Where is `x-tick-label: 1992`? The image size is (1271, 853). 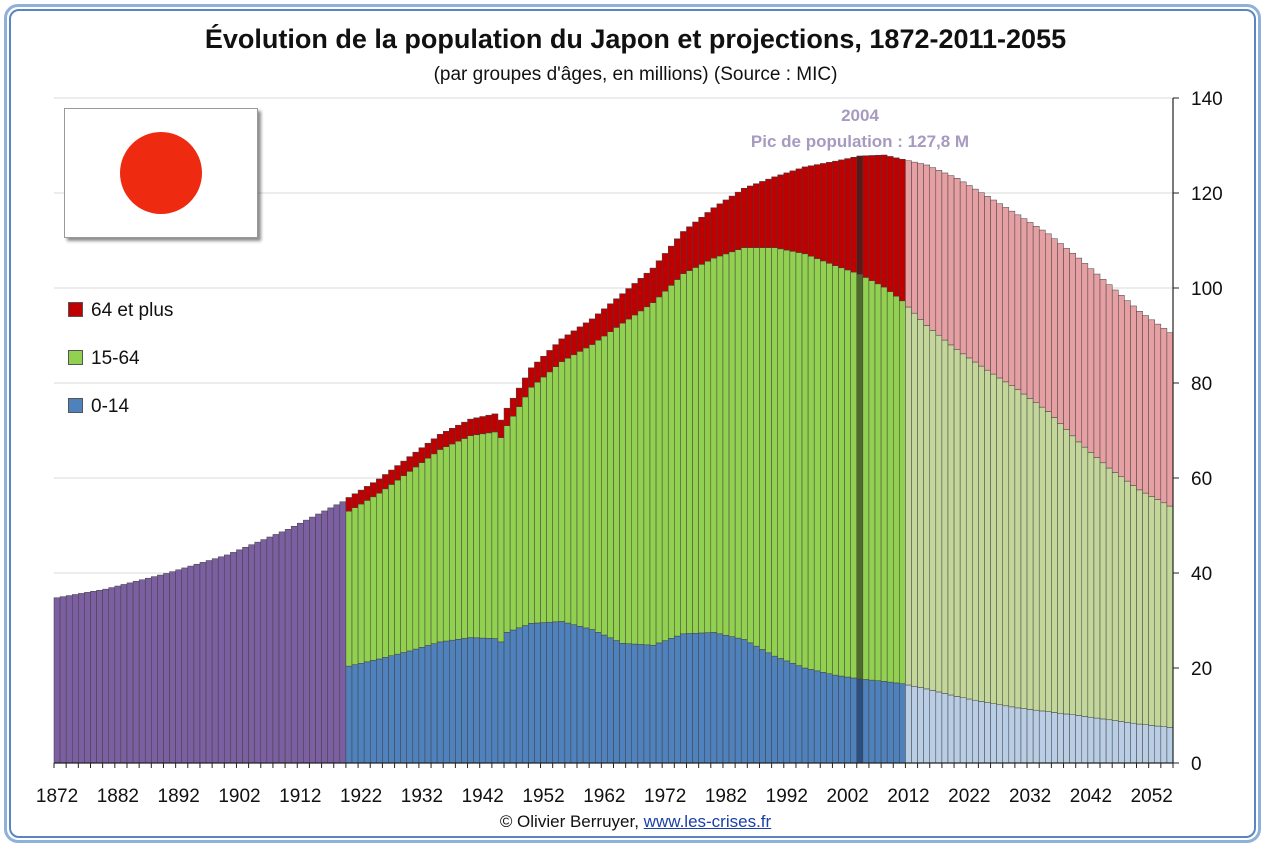 x-tick-label: 1992 is located at coordinates (787, 796).